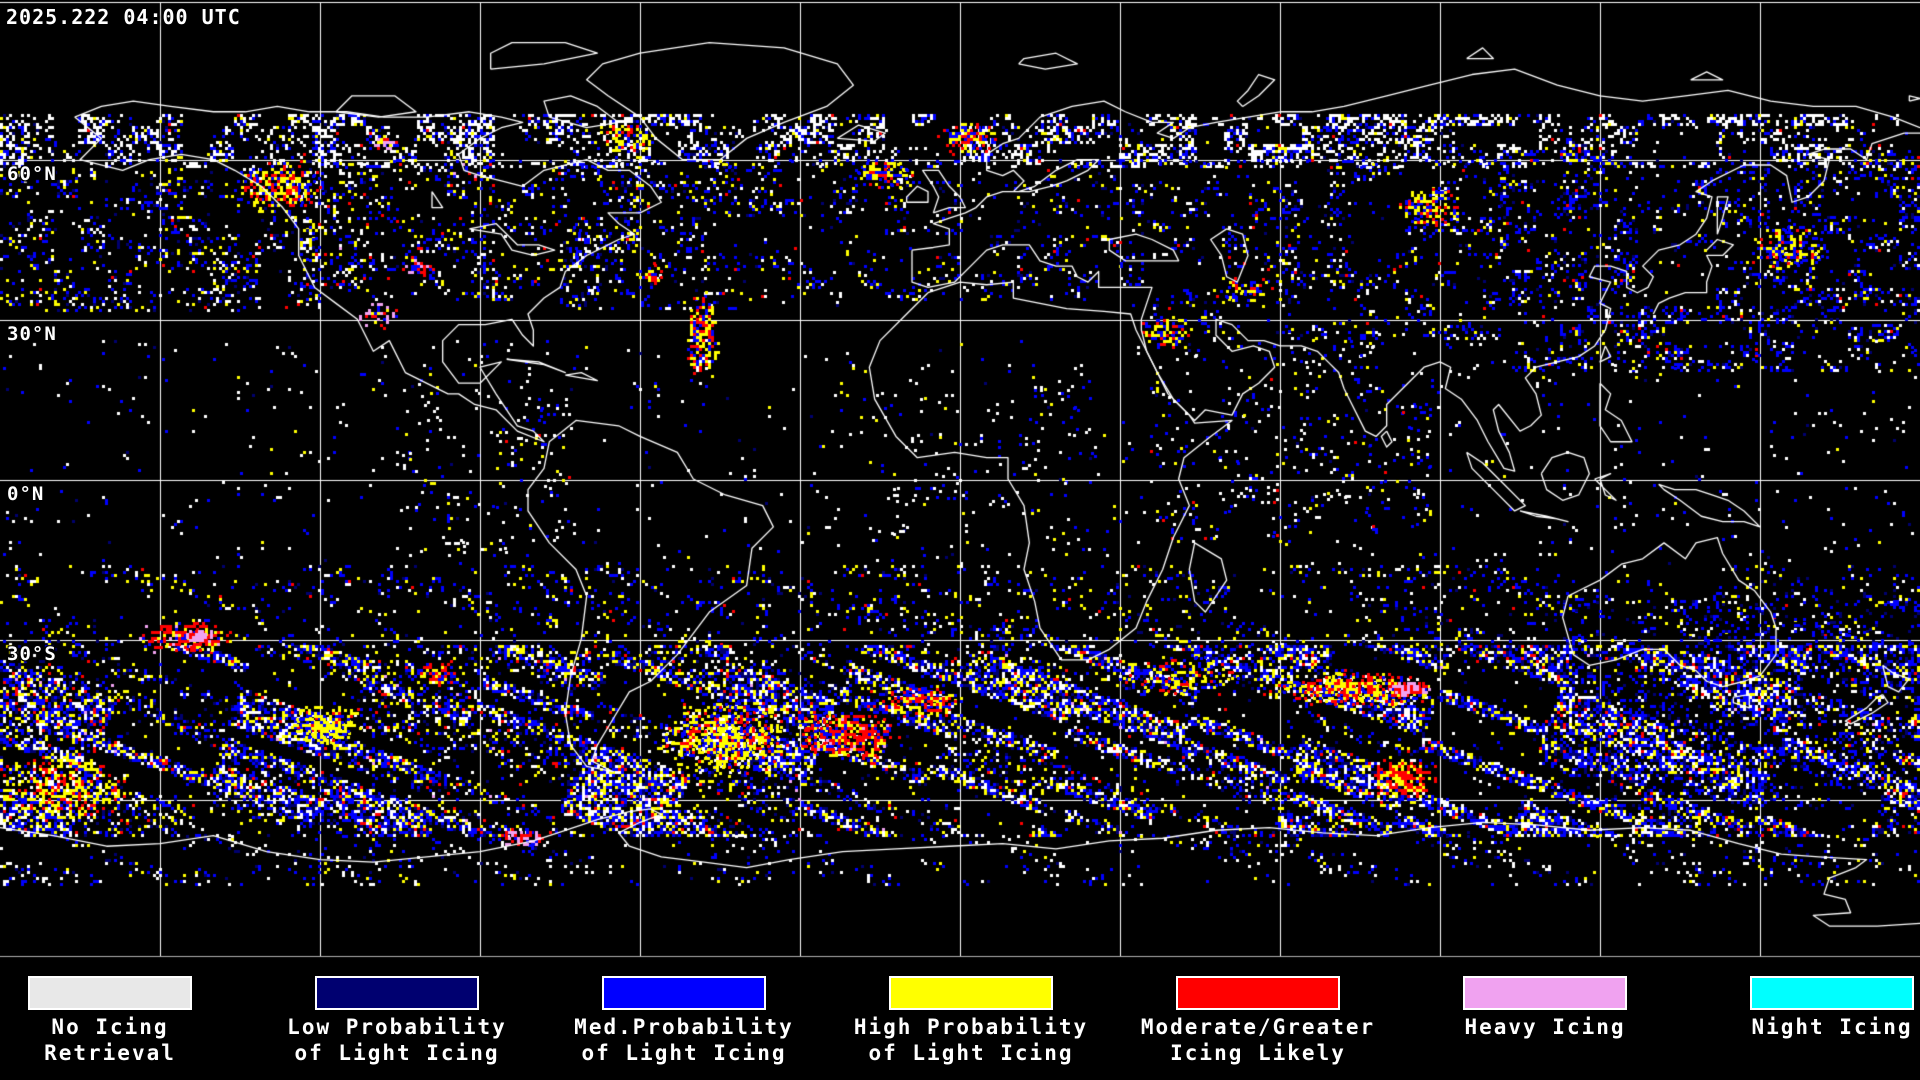 The height and width of the screenshot is (1080, 1920). I want to click on legend-label-line1: Med.Probability, so click(684, 1027).